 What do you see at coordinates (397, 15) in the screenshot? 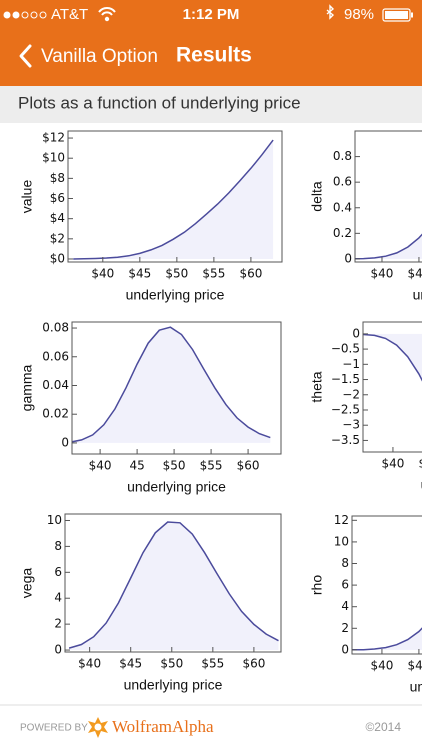
I see `battery-icon` at bounding box center [397, 15].